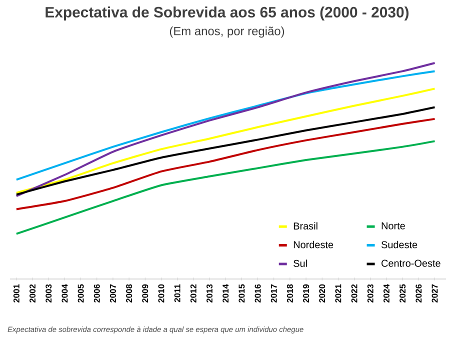 This screenshot has height=341, width=454. Describe the element at coordinates (49, 293) in the screenshot. I see `x-tick-label: 2003` at that location.